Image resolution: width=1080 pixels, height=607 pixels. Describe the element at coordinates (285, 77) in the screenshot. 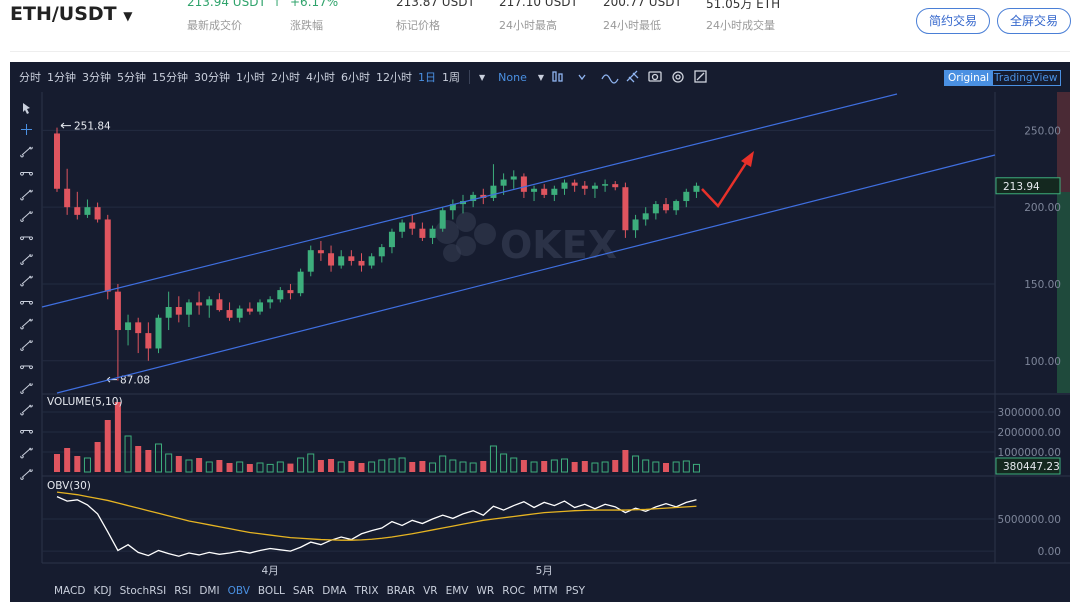

I see `interval: 2小时` at that location.